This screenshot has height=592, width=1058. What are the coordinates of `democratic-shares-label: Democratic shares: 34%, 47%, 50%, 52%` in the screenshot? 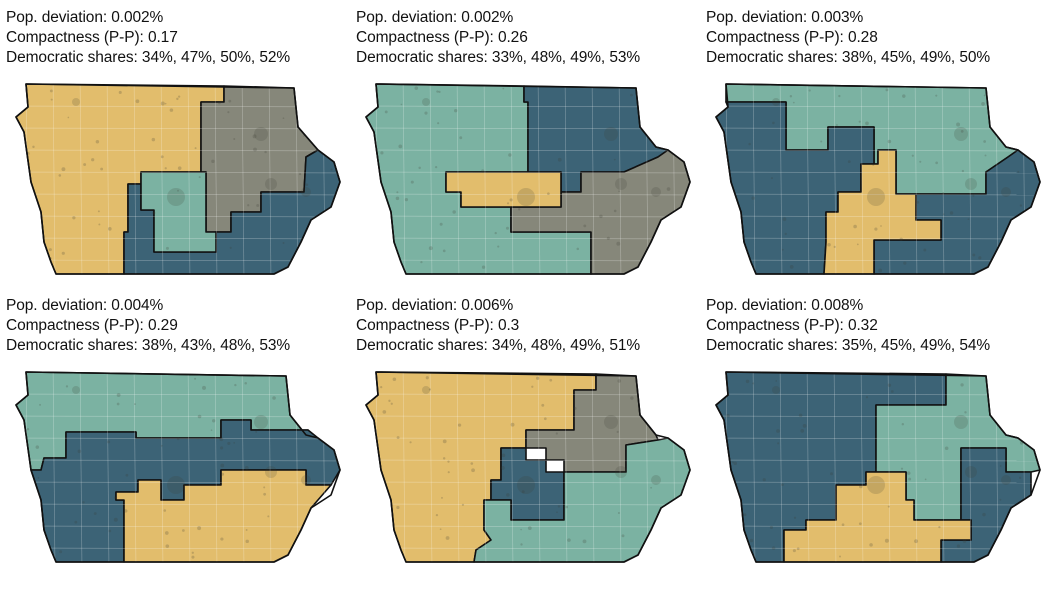 It's located at (148, 57).